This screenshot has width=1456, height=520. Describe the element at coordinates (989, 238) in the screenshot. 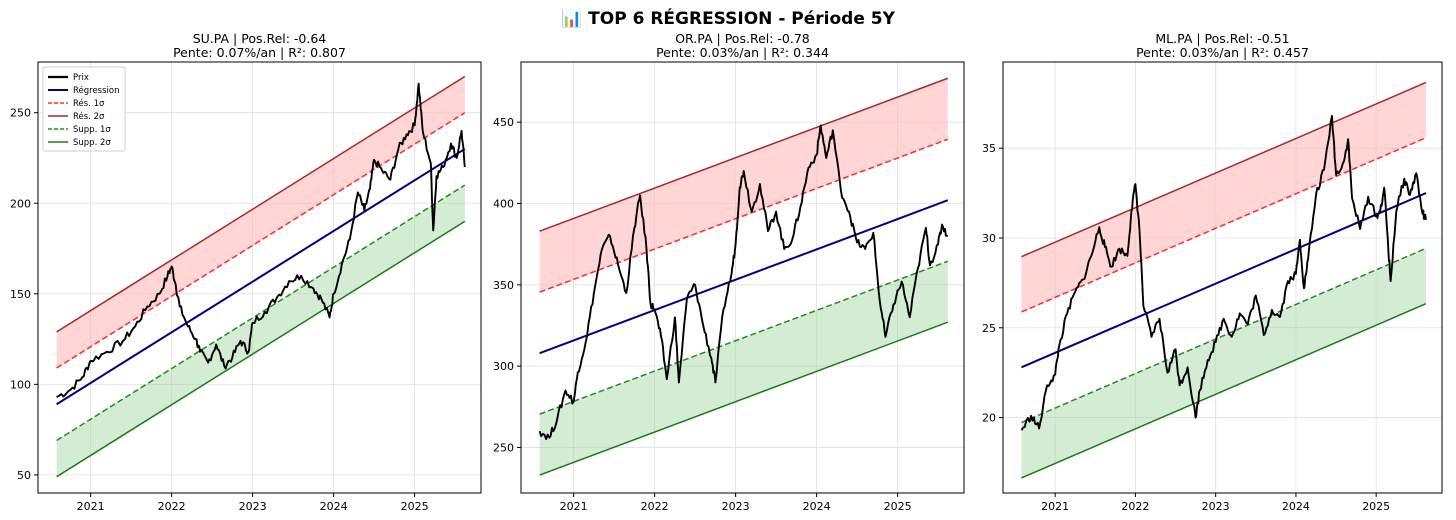

I see `y-tick-label: 30` at that location.